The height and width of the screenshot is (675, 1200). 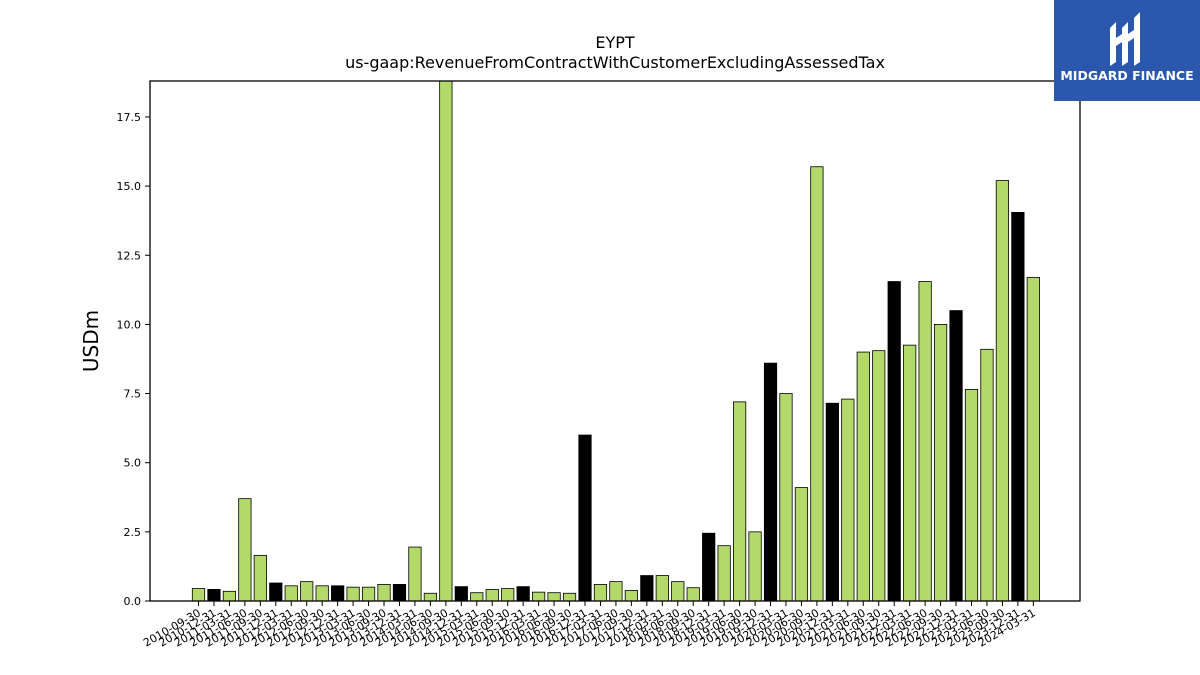 What do you see at coordinates (133, 532) in the screenshot?
I see `y-tick-label: 2.5` at bounding box center [133, 532].